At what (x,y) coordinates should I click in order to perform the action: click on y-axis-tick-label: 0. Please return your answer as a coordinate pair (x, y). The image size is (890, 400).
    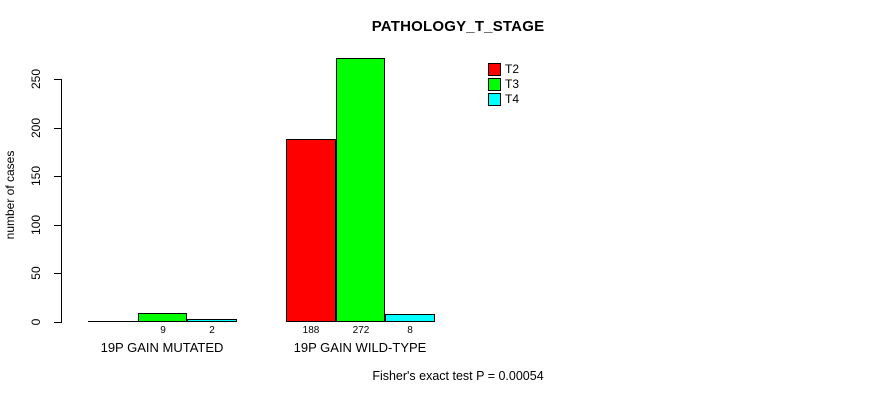
    Looking at the image, I should click on (36, 322).